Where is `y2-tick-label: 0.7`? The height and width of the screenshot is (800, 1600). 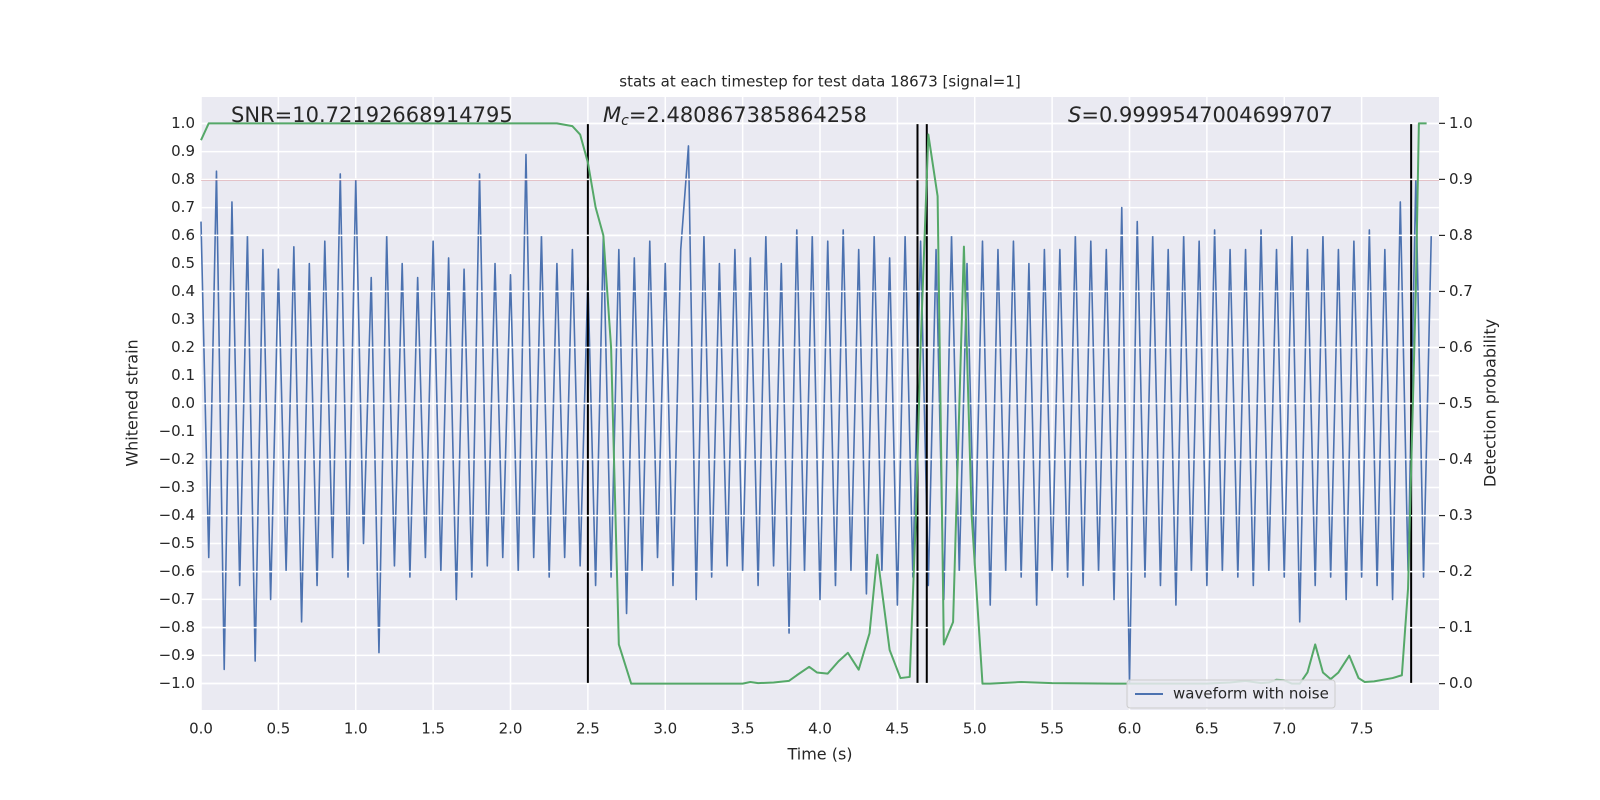
y2-tick-label: 0.7 is located at coordinates (1461, 291).